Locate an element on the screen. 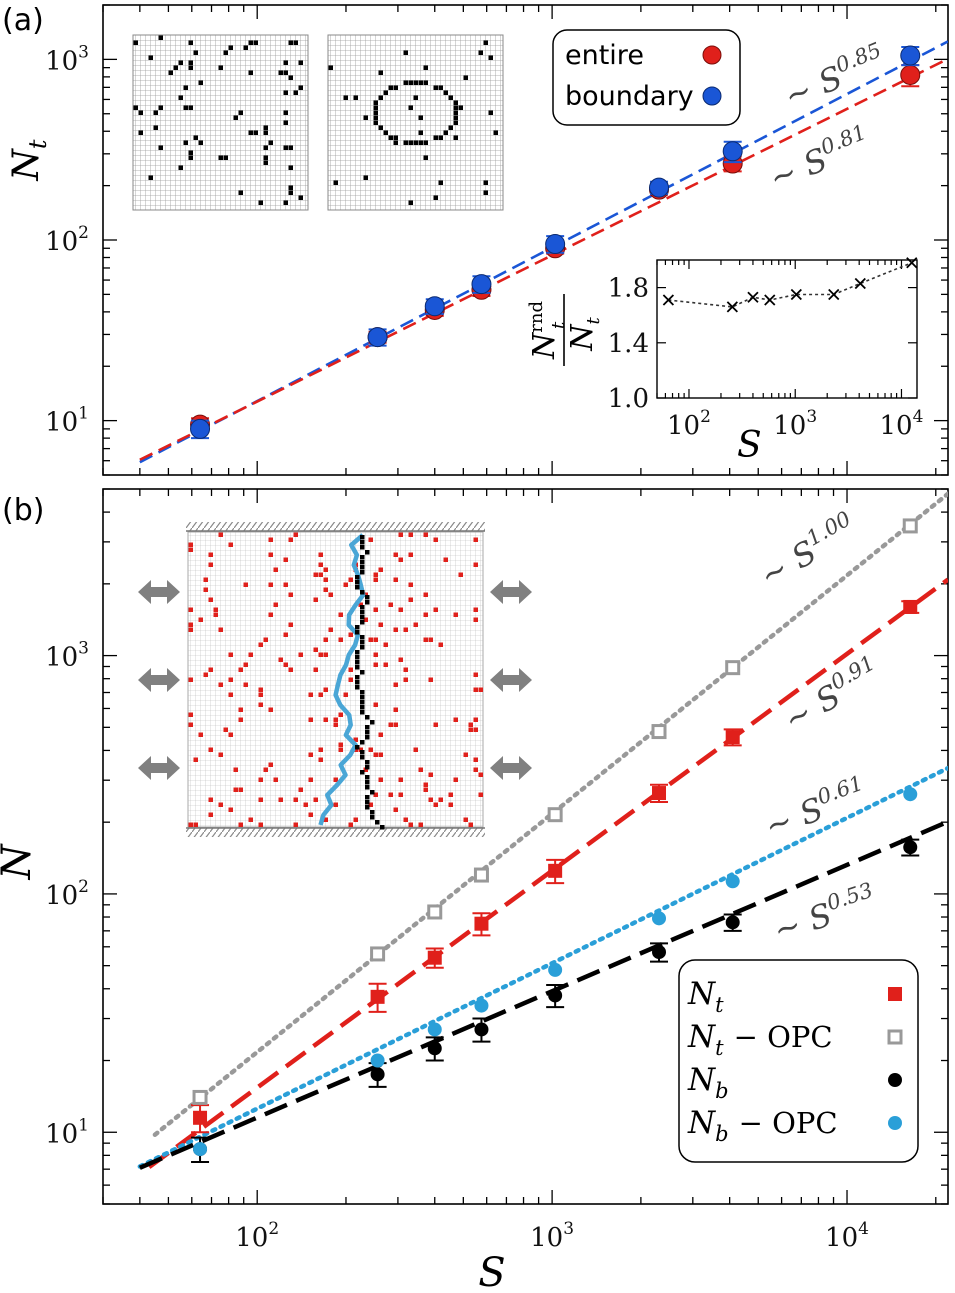 Image resolution: width=955 pixels, height=1293 pixels. y-tick-label-1: 10² is located at coordinates (67, 240).